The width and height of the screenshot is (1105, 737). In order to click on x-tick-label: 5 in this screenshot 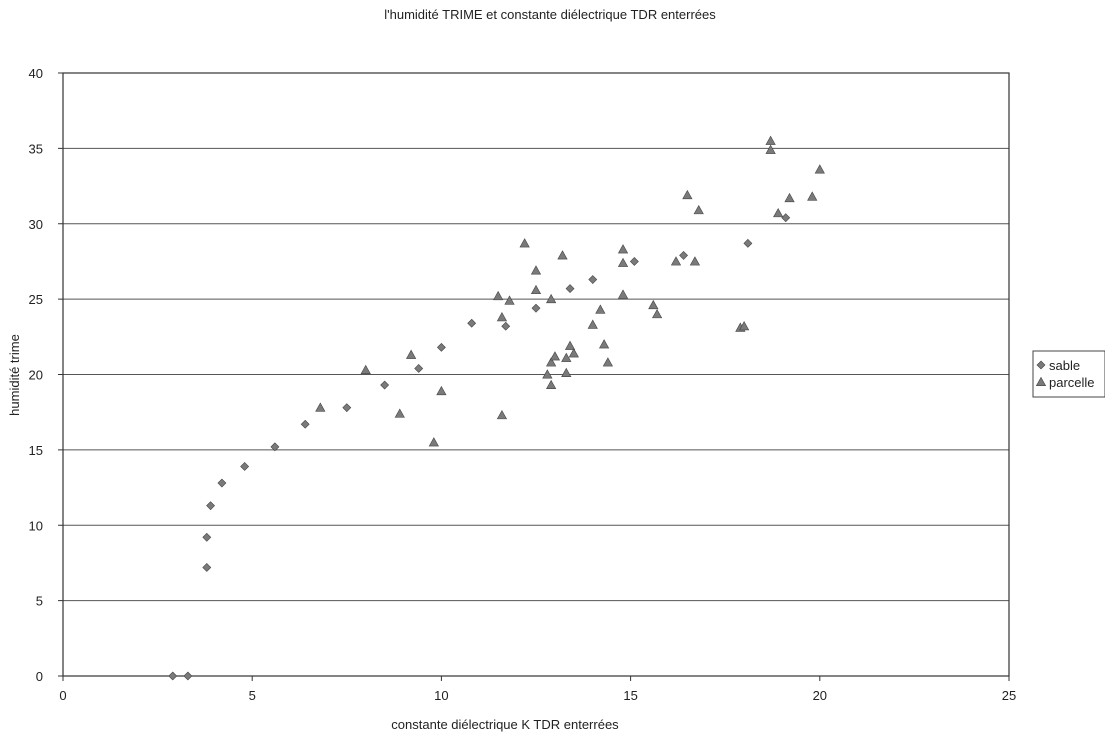, I will do `click(252, 695)`.